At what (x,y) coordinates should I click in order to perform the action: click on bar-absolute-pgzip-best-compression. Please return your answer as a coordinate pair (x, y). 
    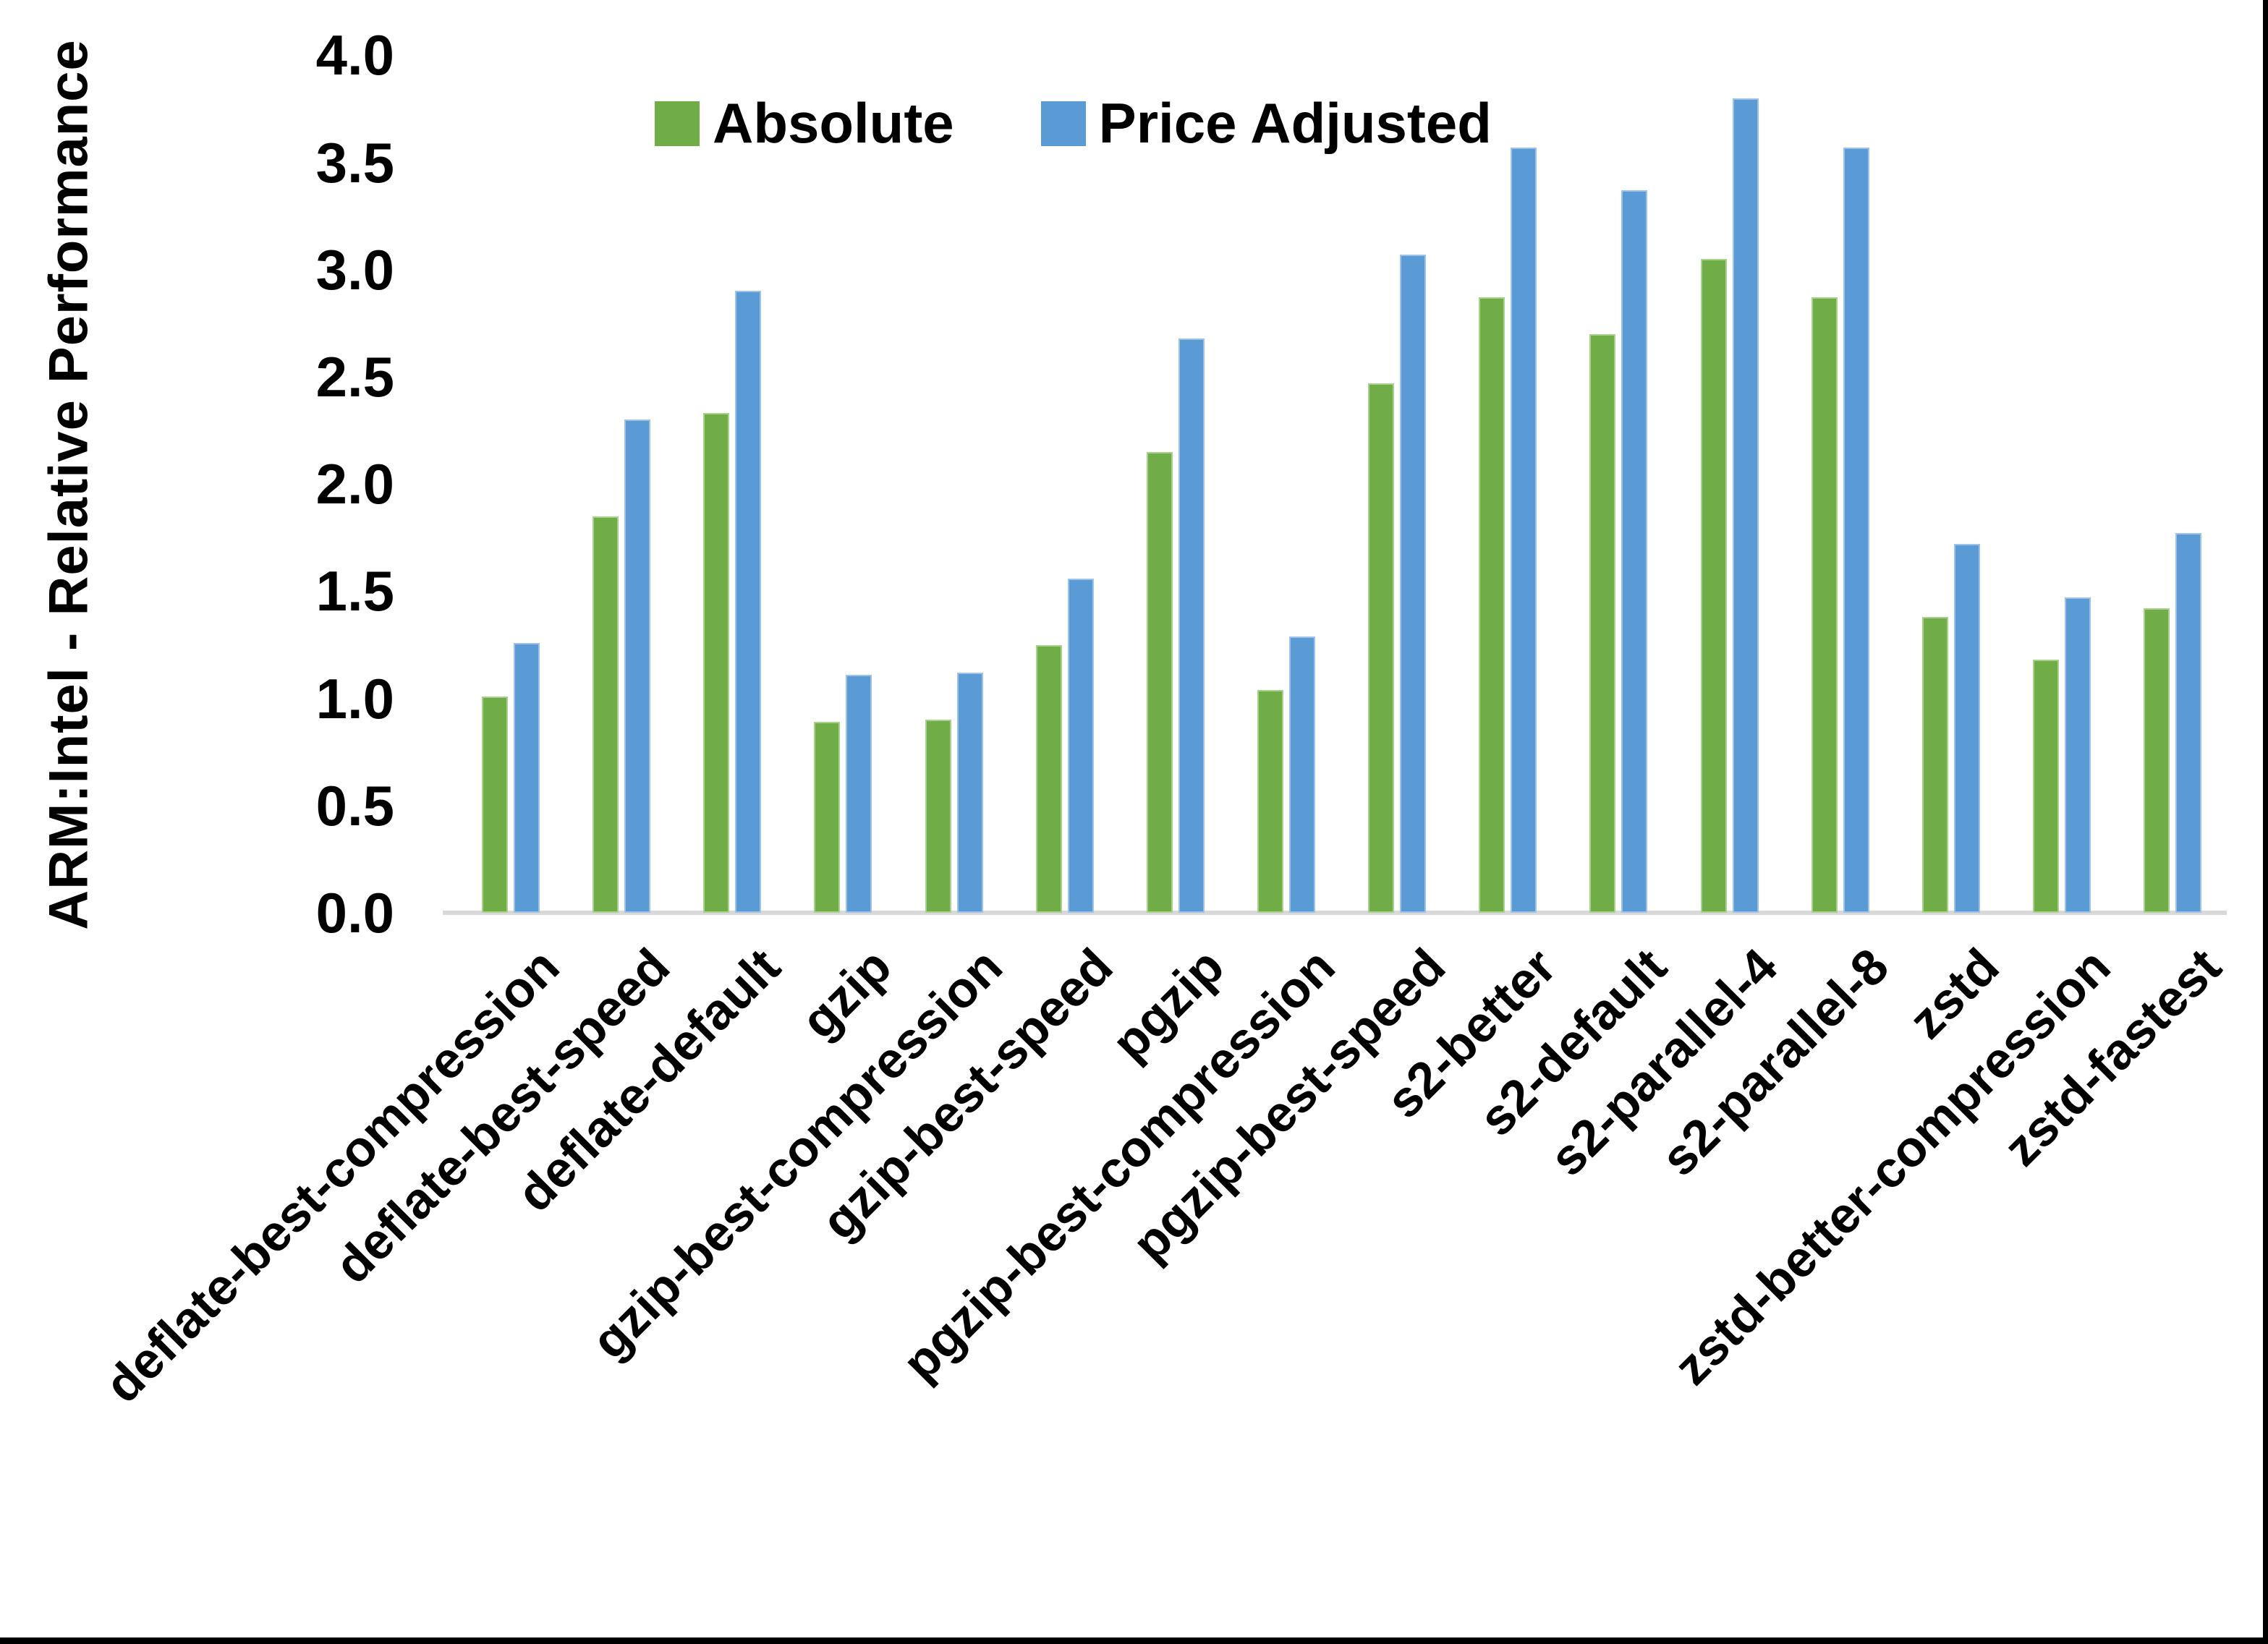
    Looking at the image, I should click on (1270, 801).